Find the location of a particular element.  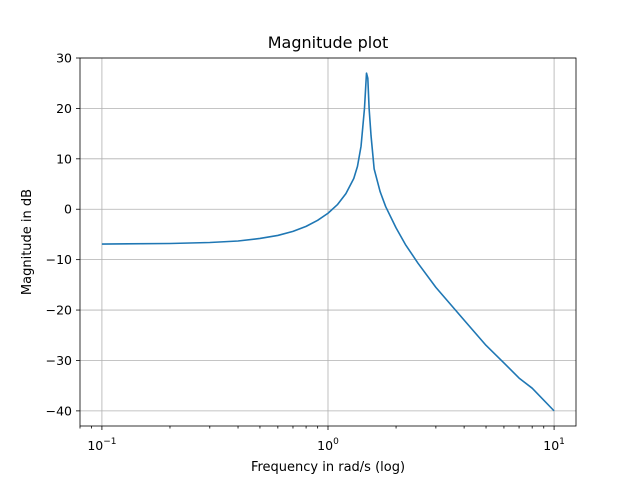

y-tick-label: 20 is located at coordinates (64, 108).